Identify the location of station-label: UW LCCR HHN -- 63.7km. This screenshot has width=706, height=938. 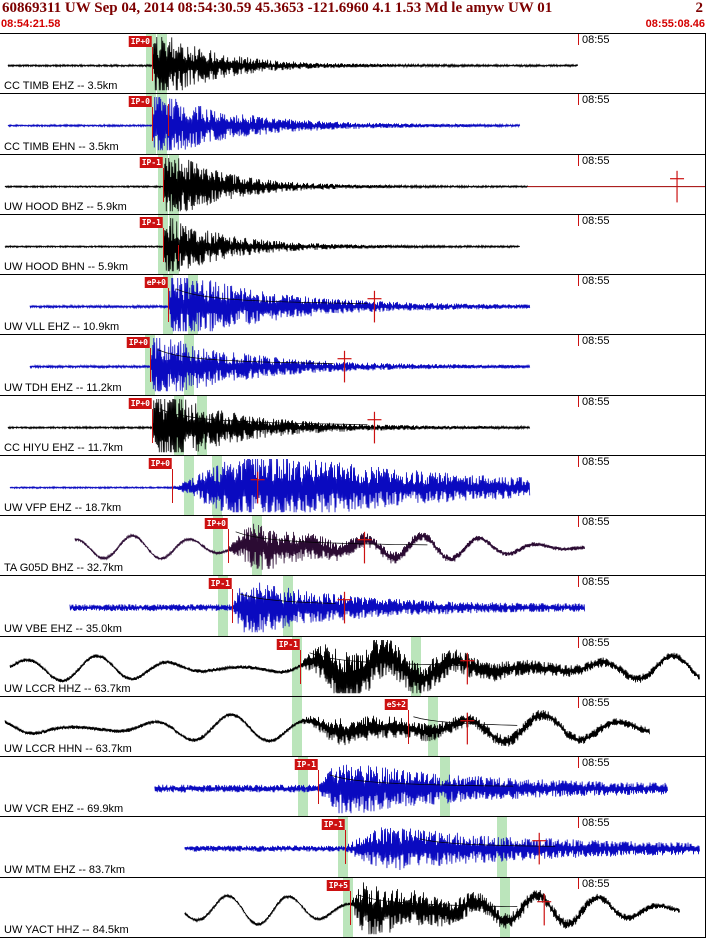
(68, 749).